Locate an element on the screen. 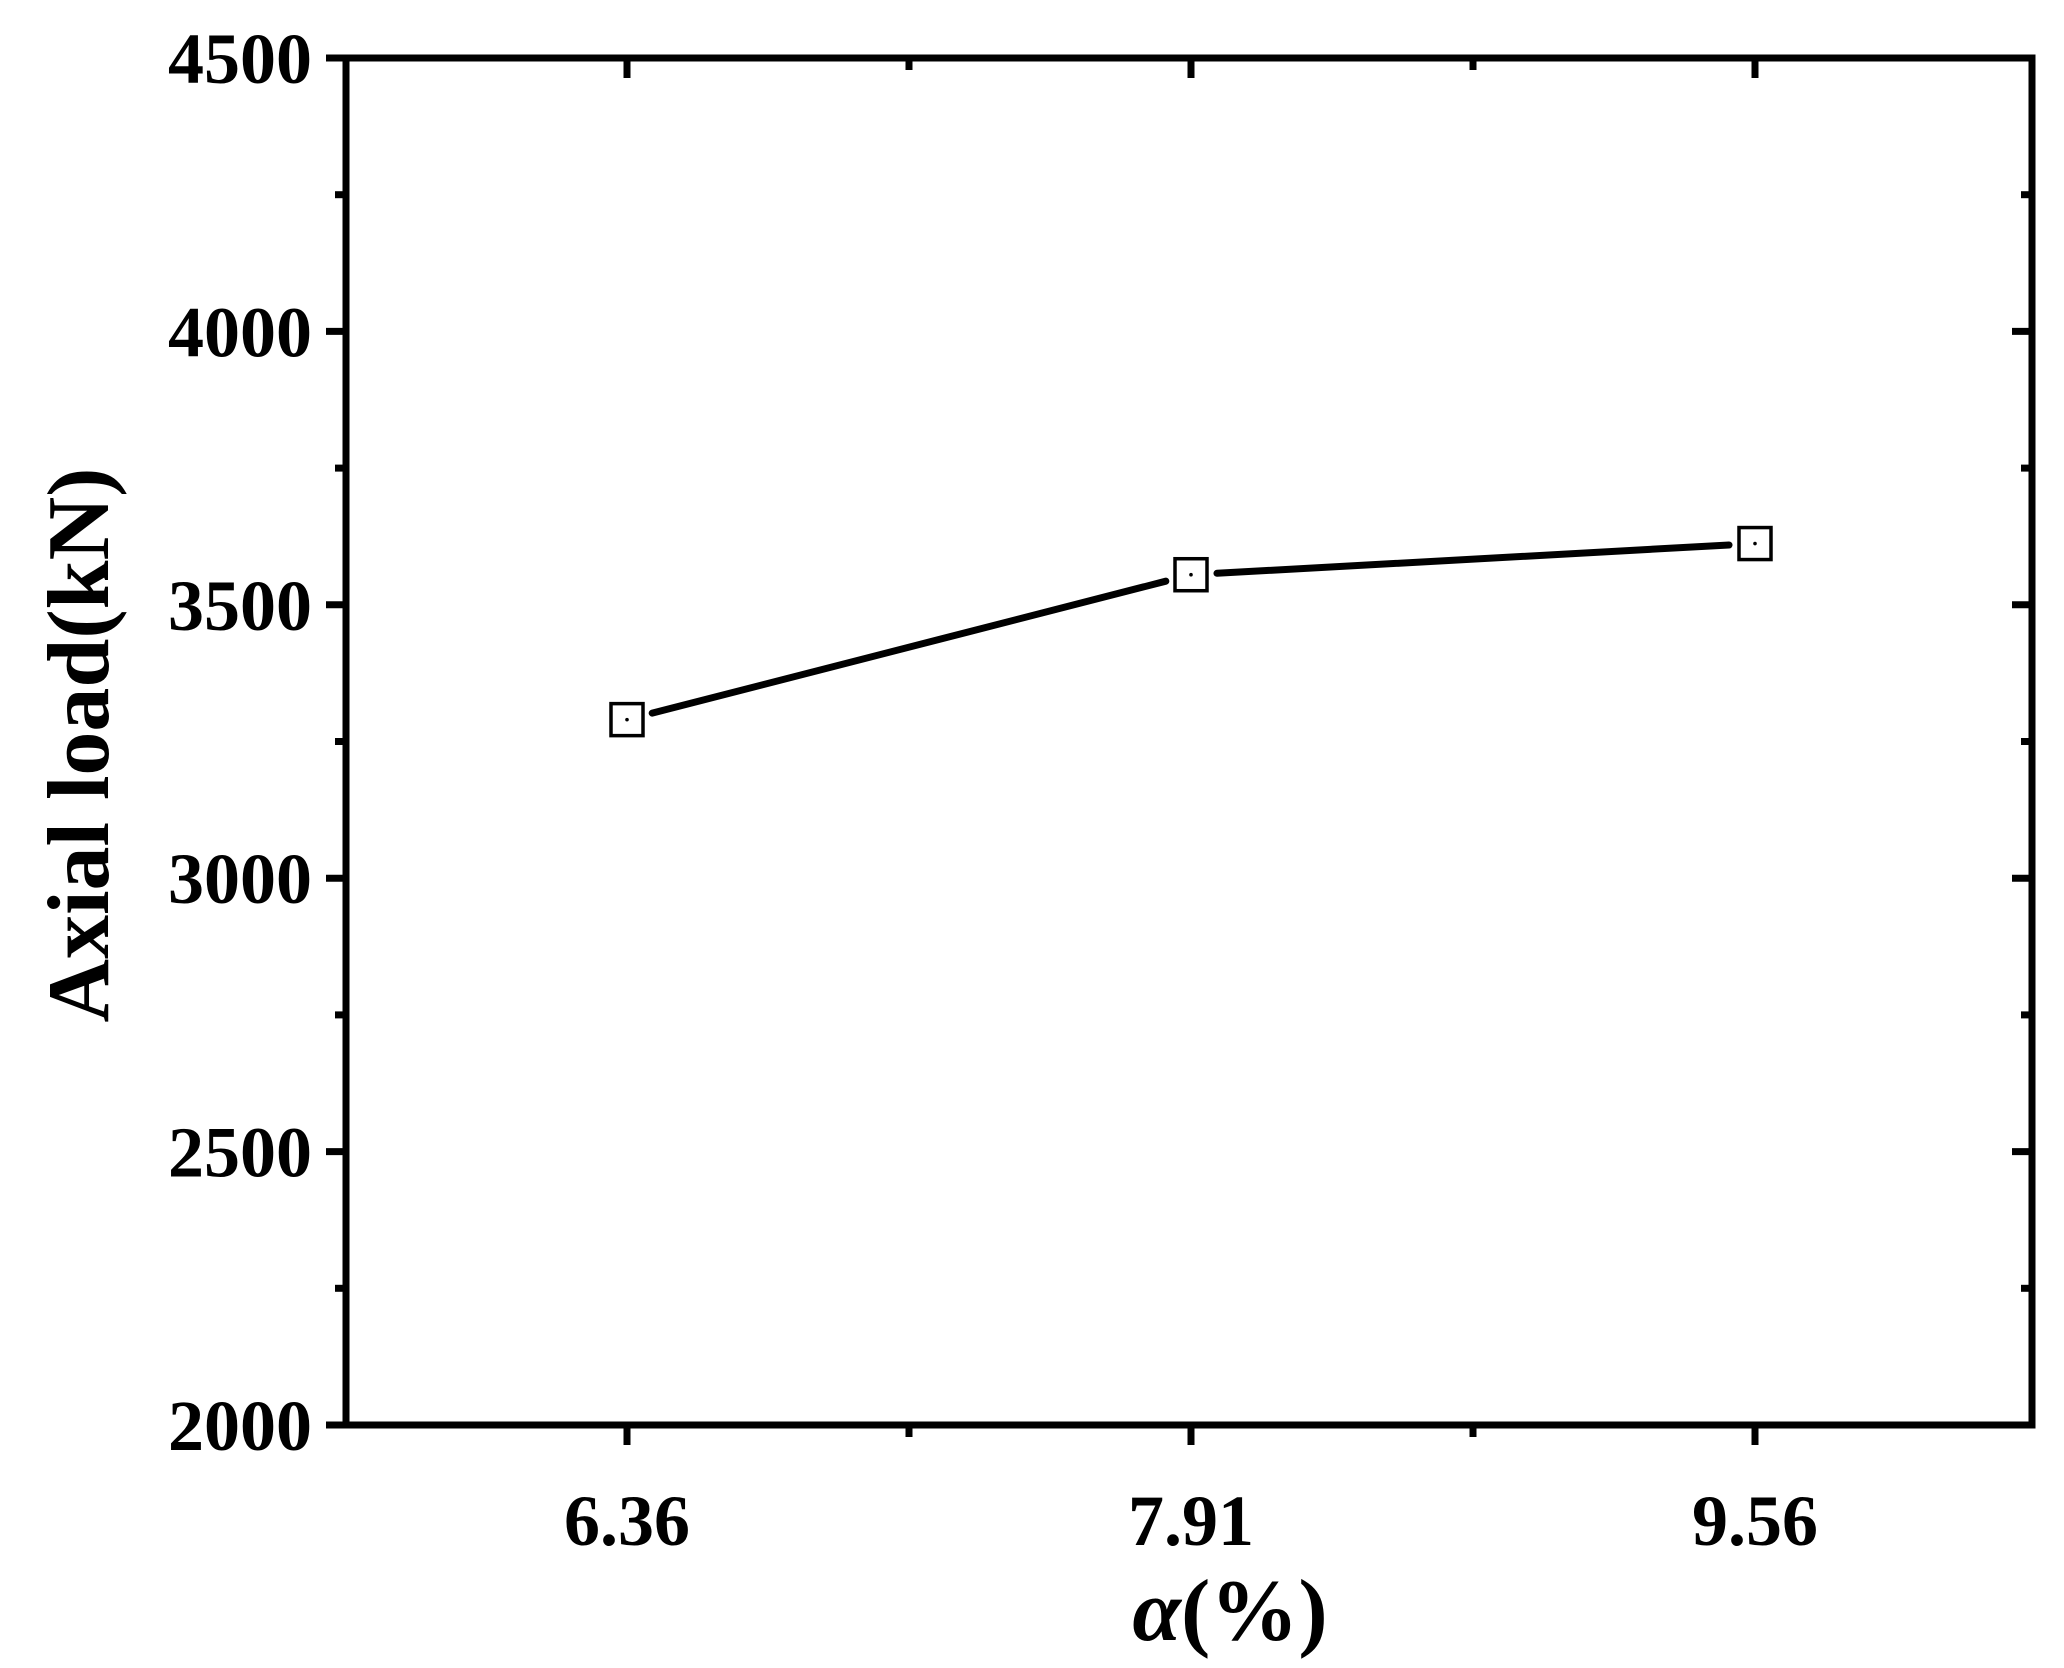 Image resolution: width=2064 pixels, height=1668 pixels. y-tick-label: 2000 is located at coordinates (240, 1426).